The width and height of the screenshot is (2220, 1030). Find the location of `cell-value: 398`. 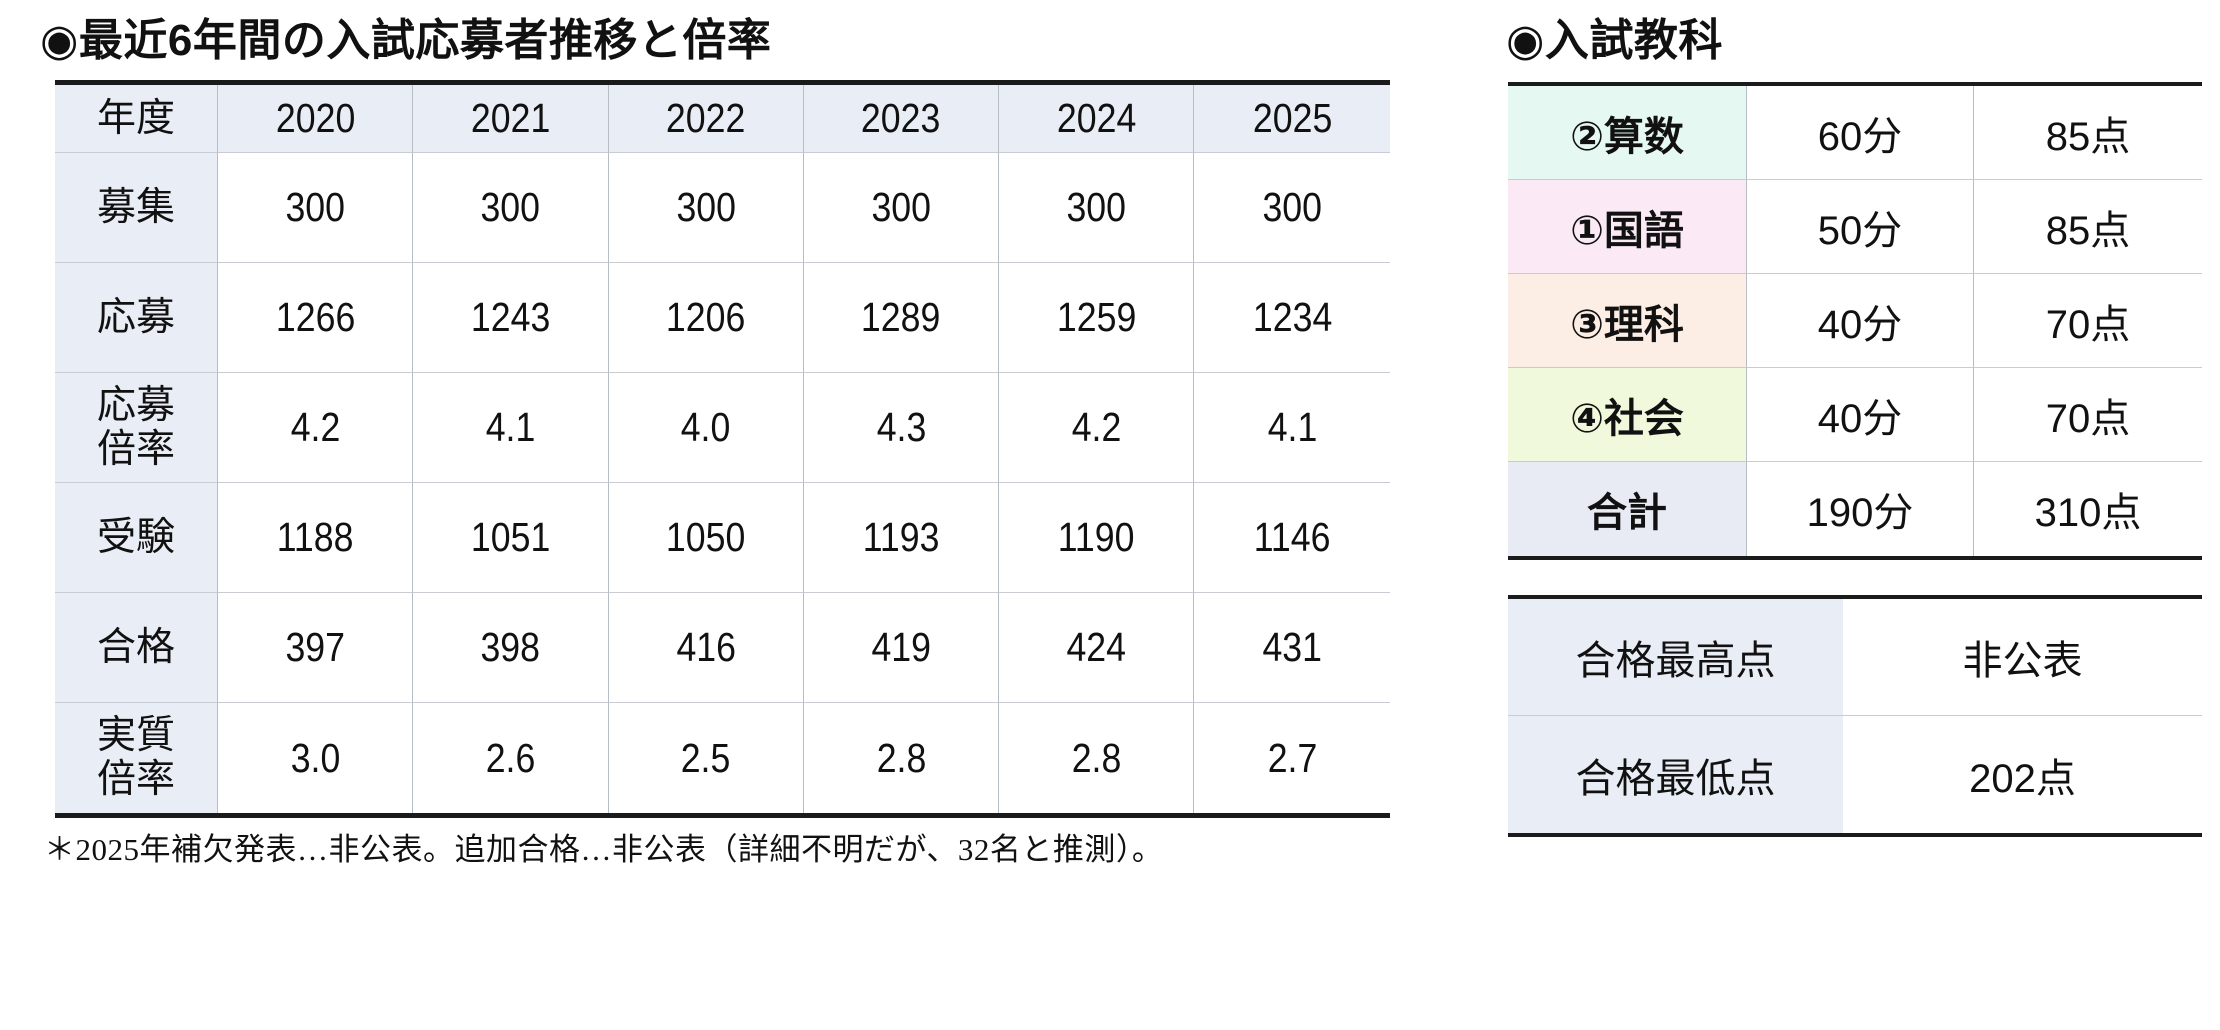

cell-value: 398 is located at coordinates (510, 647).